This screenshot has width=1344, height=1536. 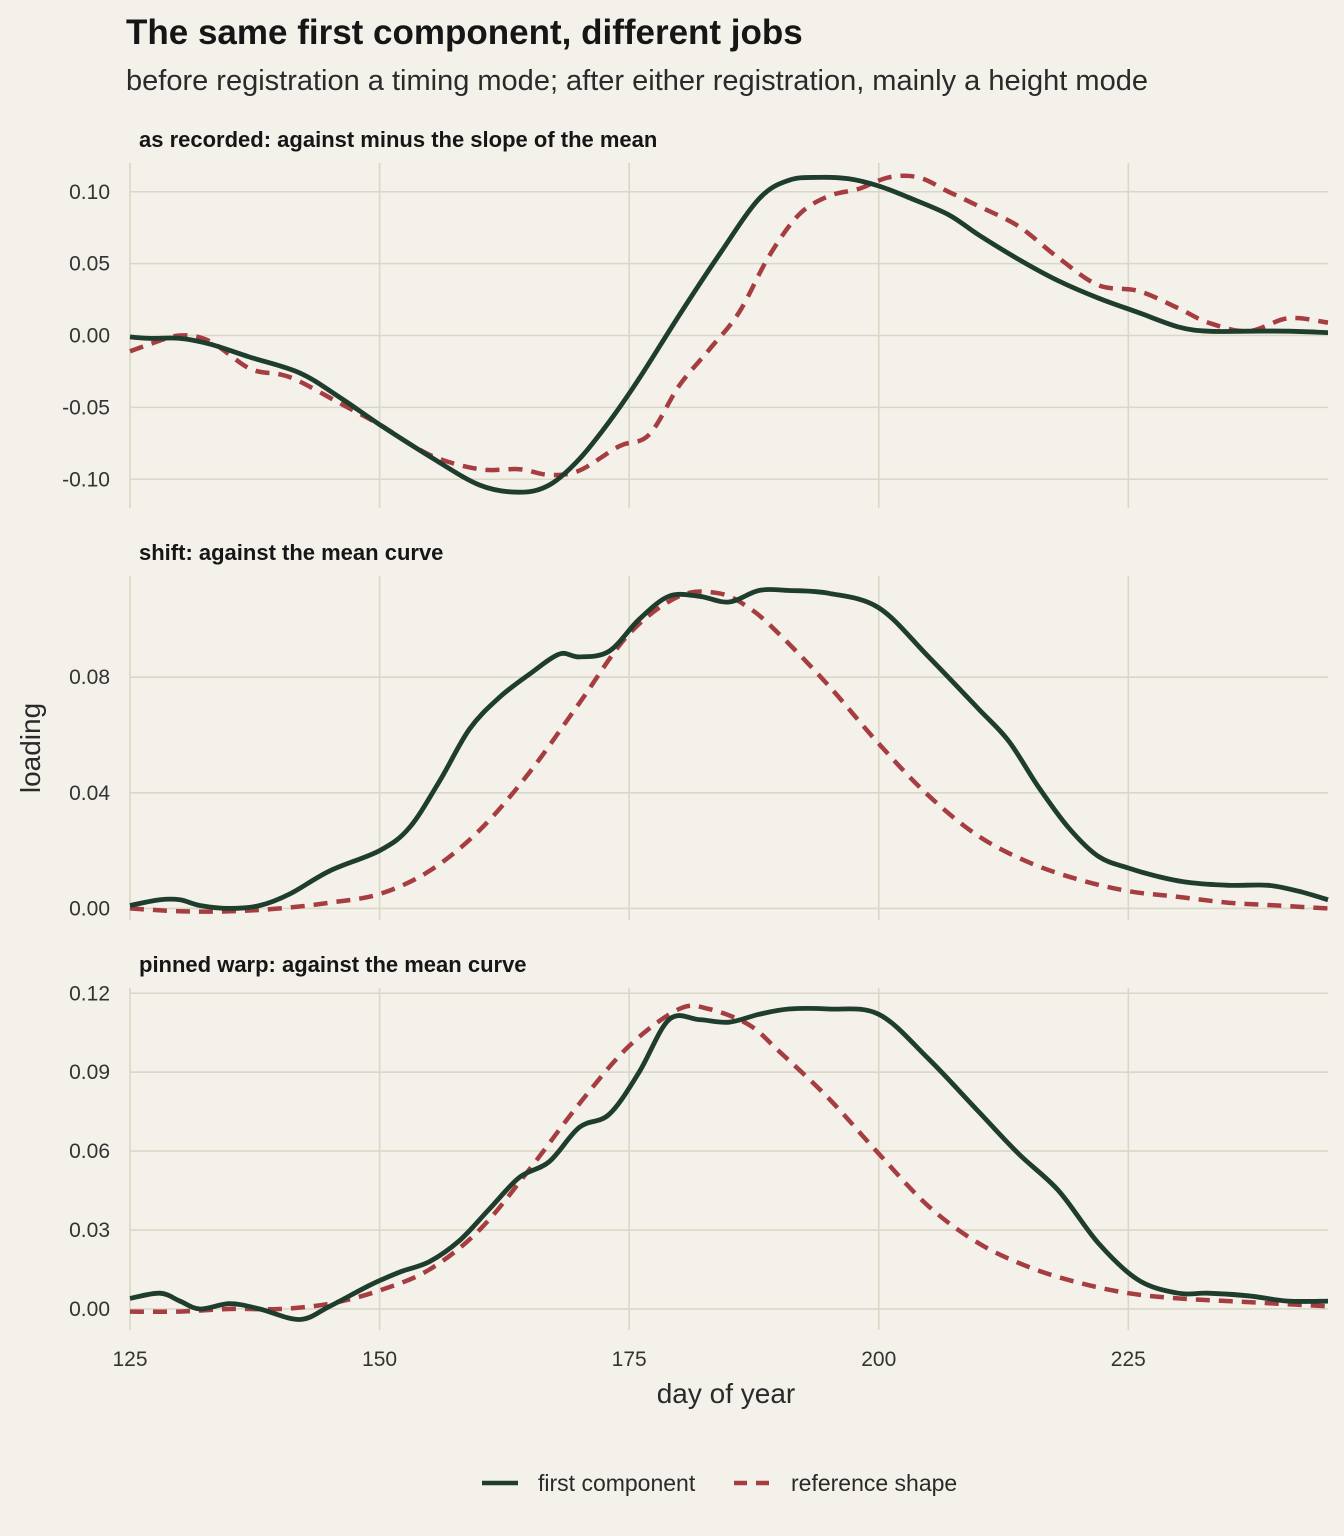 What do you see at coordinates (89, 677) in the screenshot?
I see `panel-2-y-tick-label: 0.08` at bounding box center [89, 677].